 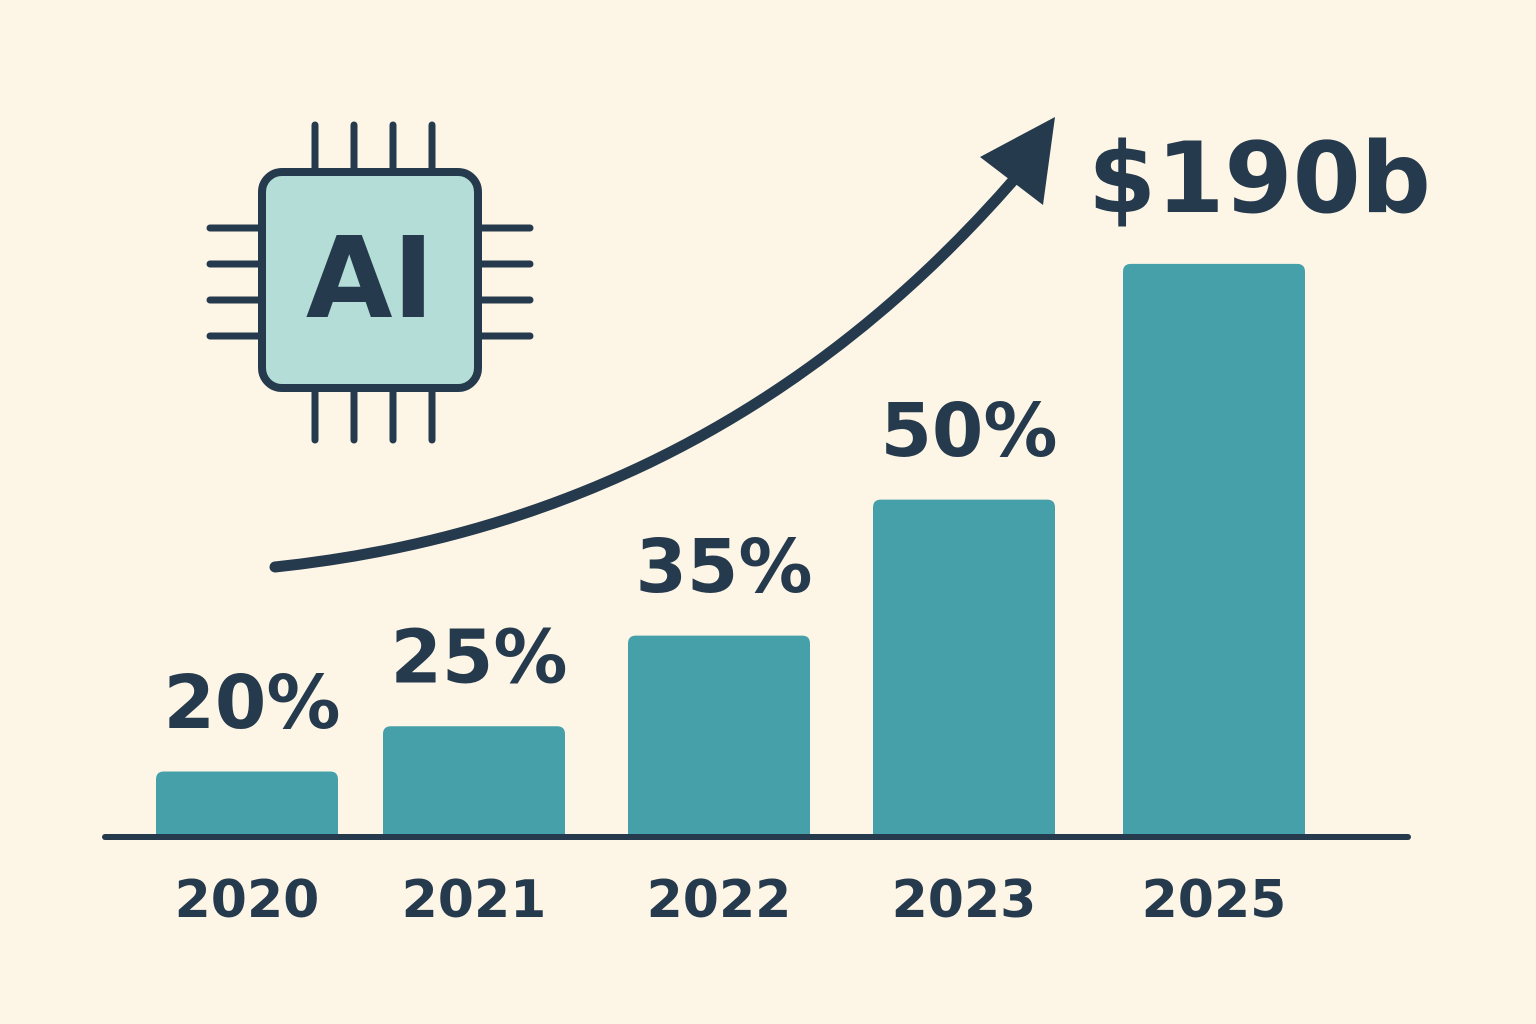 What do you see at coordinates (1017, 161) in the screenshot?
I see `arrow-head` at bounding box center [1017, 161].